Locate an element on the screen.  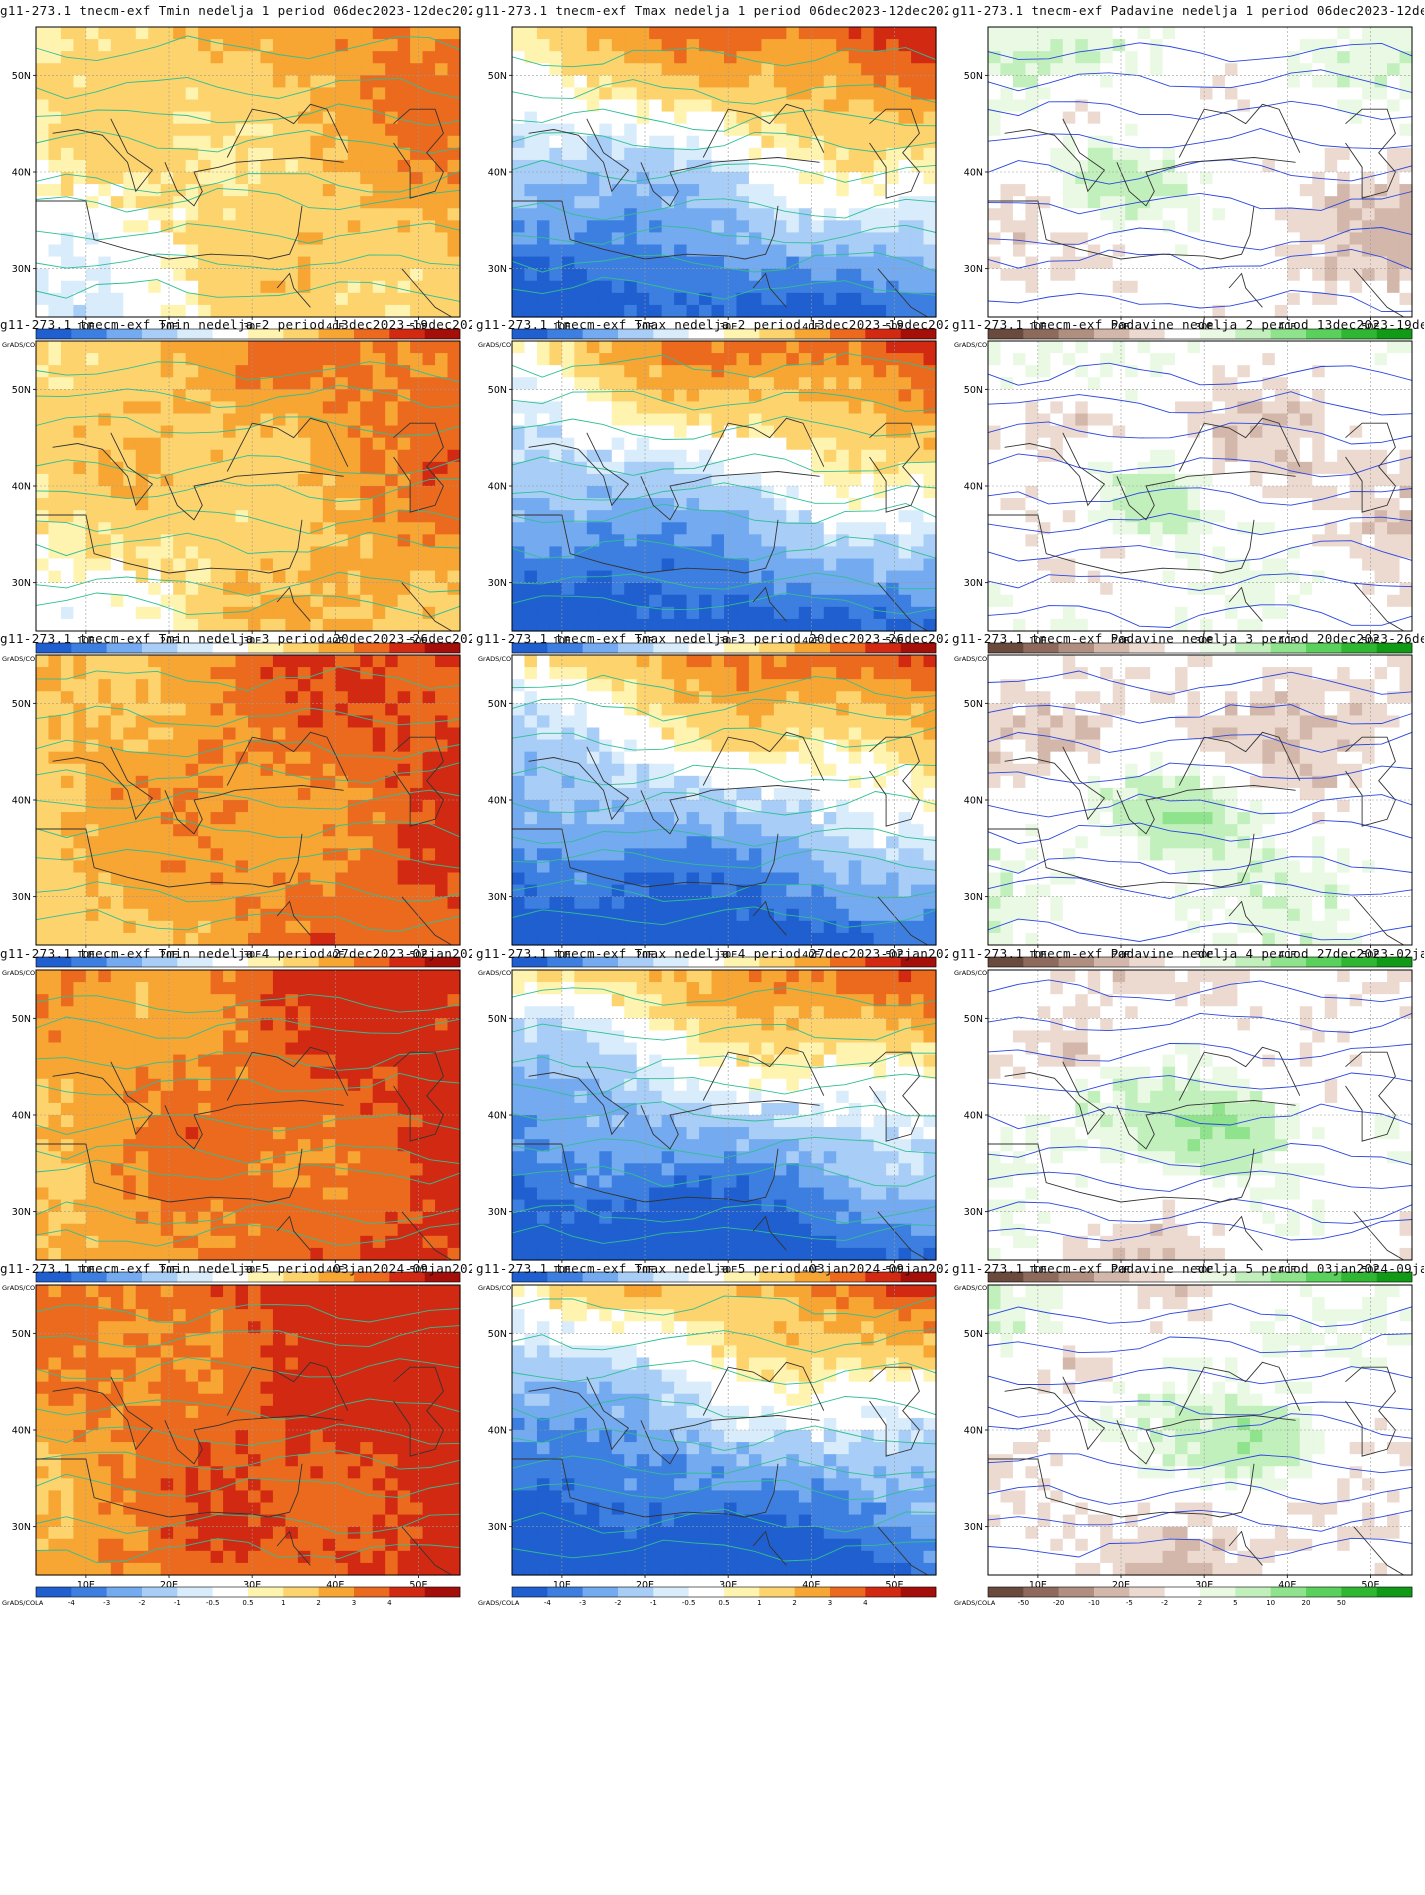
colorbar-swatch is located at coordinates (442, 648).